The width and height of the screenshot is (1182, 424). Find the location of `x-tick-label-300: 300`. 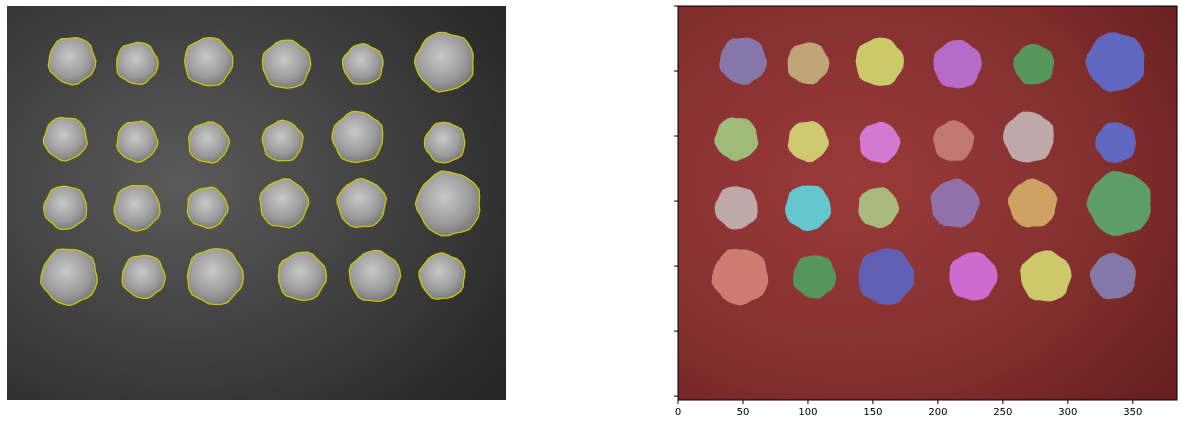

x-tick-label-300: 300 is located at coordinates (1067, 412).